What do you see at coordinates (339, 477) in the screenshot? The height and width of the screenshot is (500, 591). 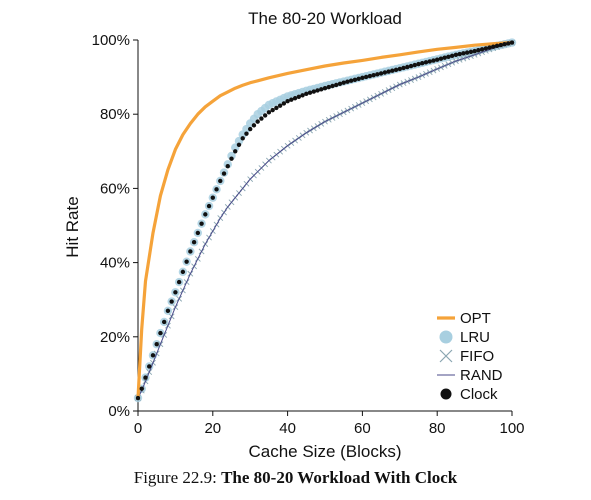 I see `caption-title: The 80-20 Workload With Clock` at bounding box center [339, 477].